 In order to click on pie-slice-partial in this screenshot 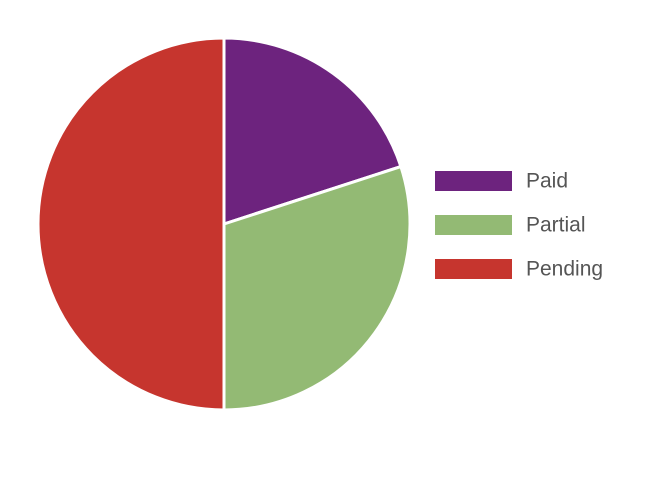, I will do `click(317, 288)`.